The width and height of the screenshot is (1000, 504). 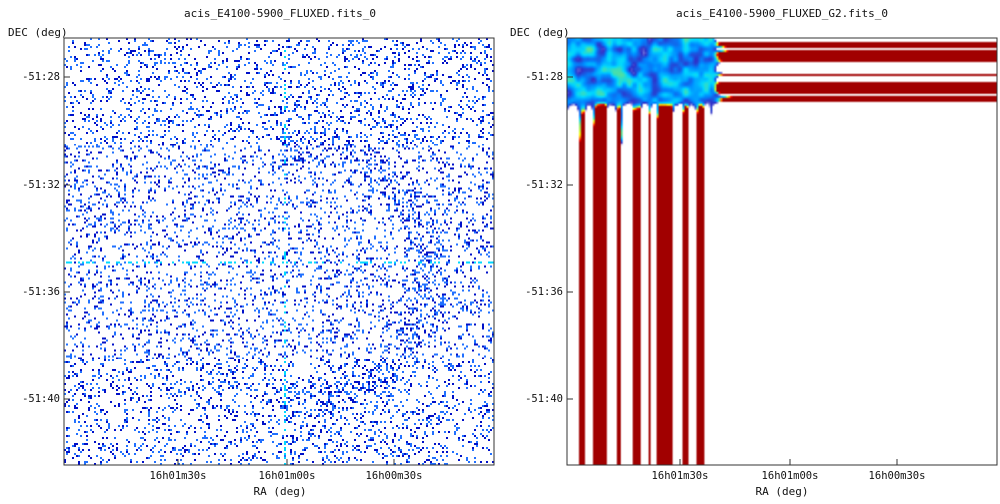 What do you see at coordinates (782, 13) in the screenshot?
I see `panel-right-title: acis_E4100-5900_FLUXED_G2.fits_0` at bounding box center [782, 13].